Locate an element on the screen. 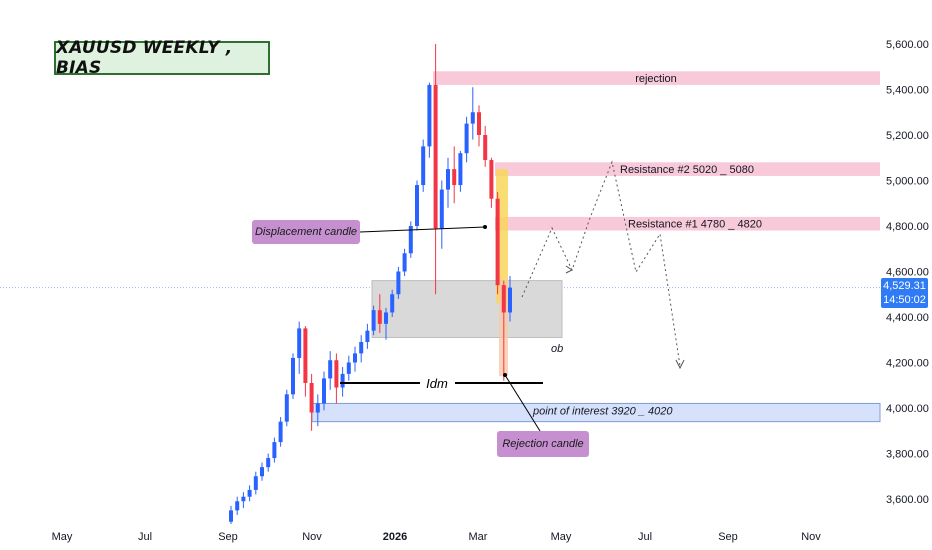  displacement-candle-note: Displacement candle is located at coordinates (306, 232).